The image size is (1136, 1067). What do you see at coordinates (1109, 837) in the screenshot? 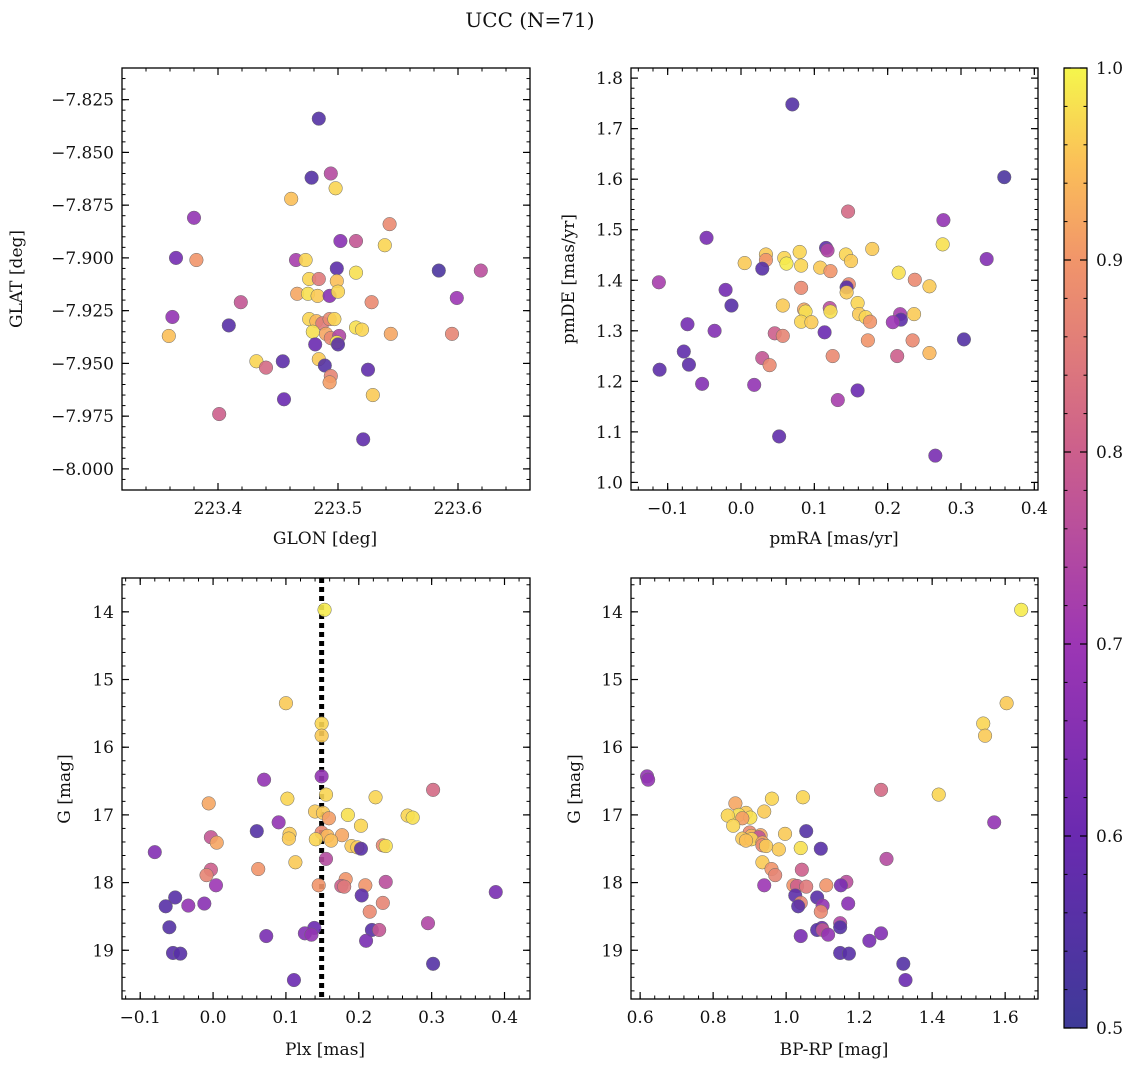
I see `colorbar-tick-label: 0.6` at bounding box center [1109, 837].